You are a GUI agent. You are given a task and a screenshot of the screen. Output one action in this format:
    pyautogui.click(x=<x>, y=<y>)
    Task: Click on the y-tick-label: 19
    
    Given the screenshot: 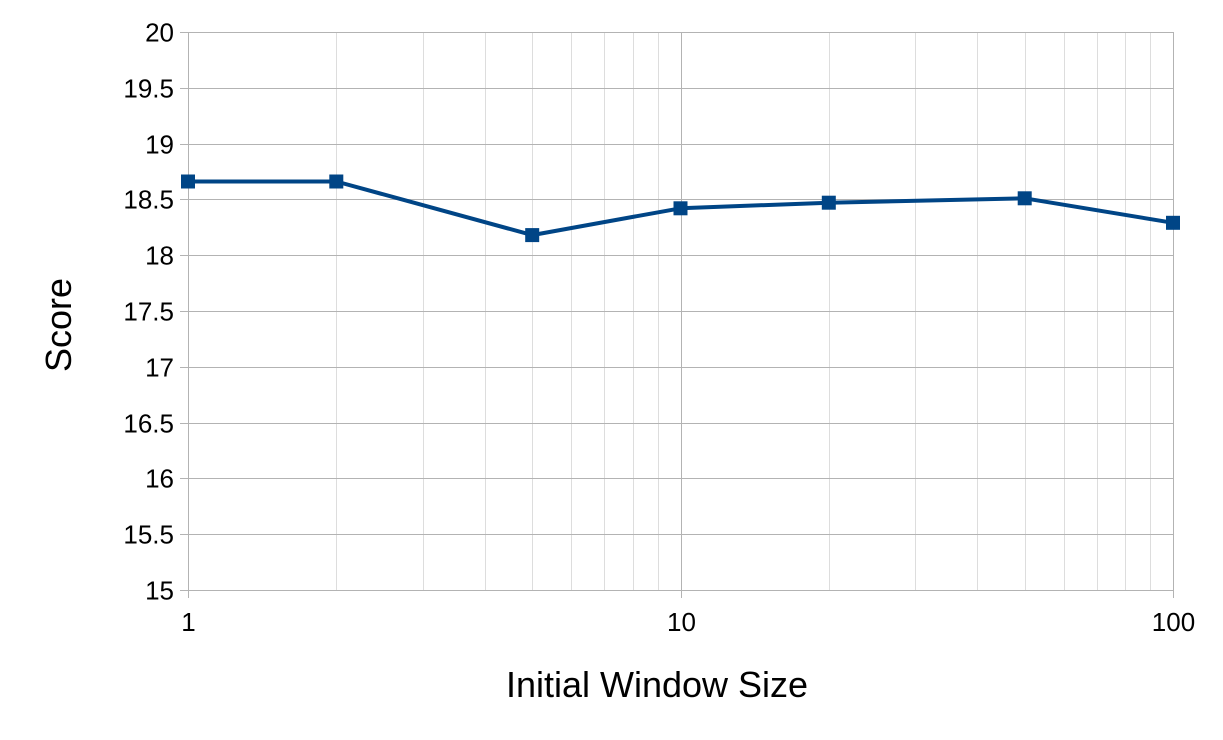 What is the action you would take?
    pyautogui.click(x=159, y=145)
    